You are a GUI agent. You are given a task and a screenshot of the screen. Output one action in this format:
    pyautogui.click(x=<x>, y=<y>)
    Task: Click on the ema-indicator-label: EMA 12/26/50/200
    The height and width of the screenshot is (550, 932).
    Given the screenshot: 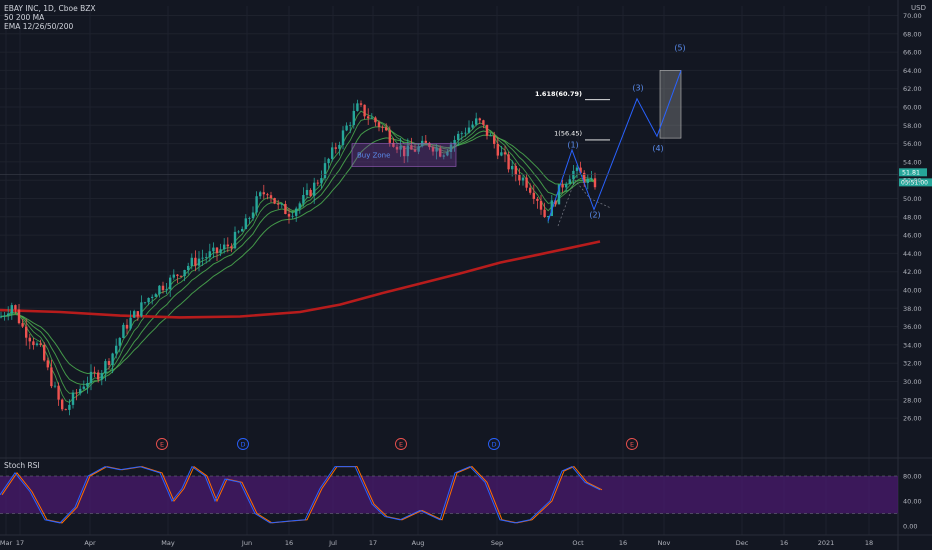 What is the action you would take?
    pyautogui.click(x=39, y=26)
    